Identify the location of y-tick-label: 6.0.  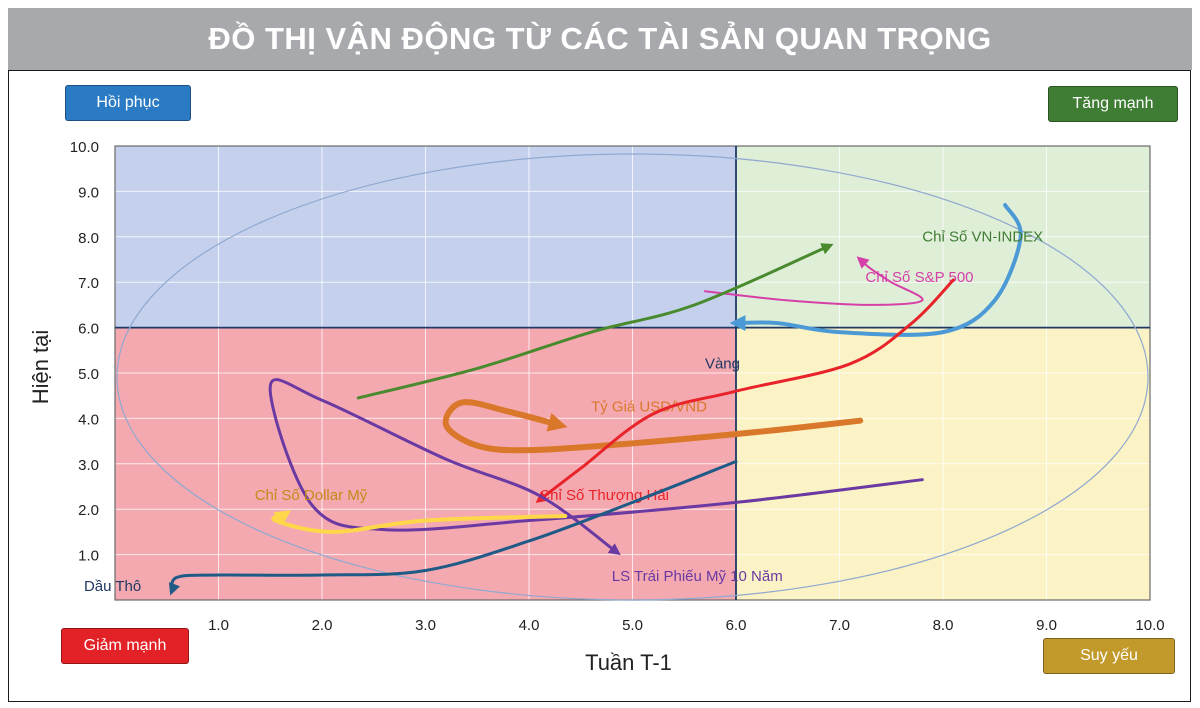
(88, 329).